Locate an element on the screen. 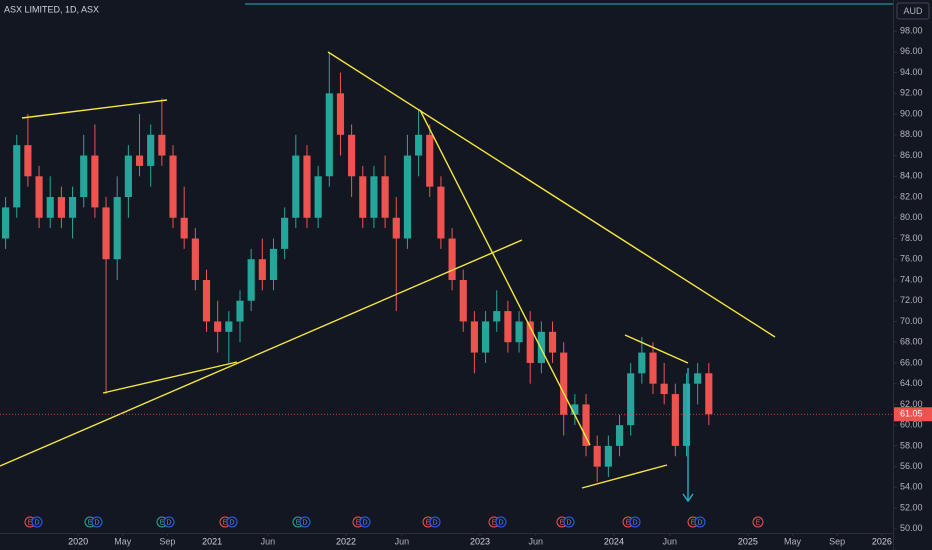  y-tick-label: 90.00 is located at coordinates (911, 113).